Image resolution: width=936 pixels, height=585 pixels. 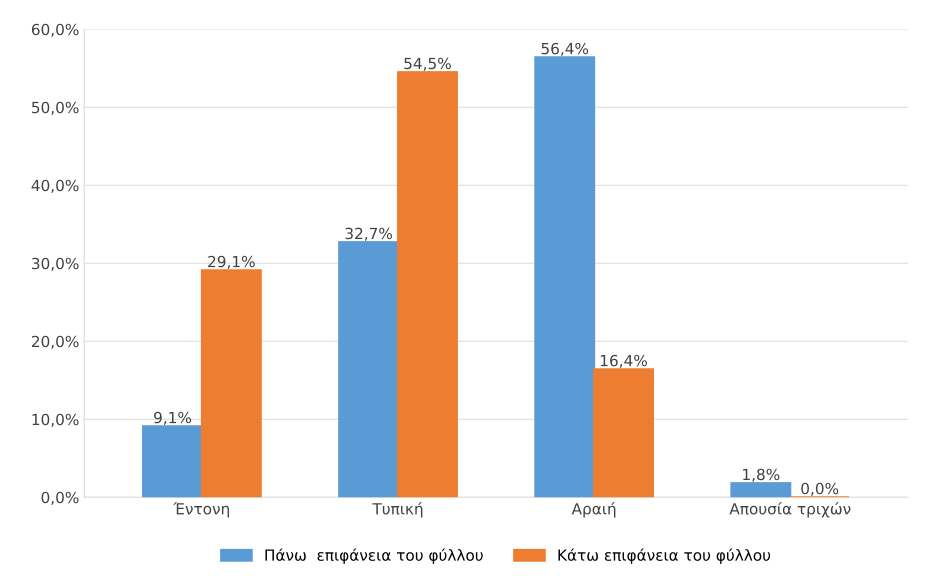 What do you see at coordinates (55, 186) in the screenshot?
I see `y-tick-label: 40,0%` at bounding box center [55, 186].